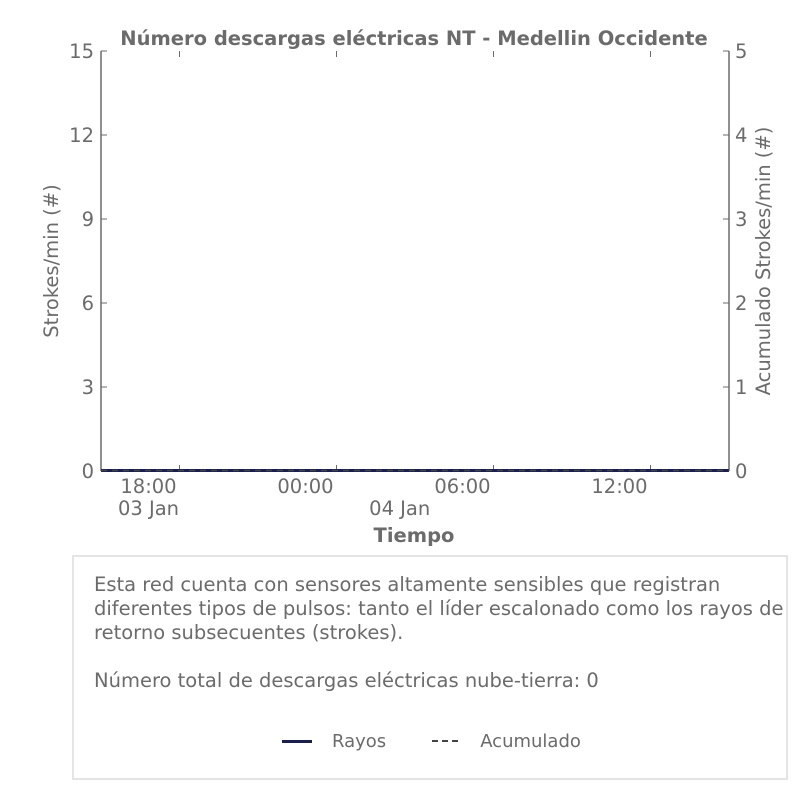 The image size is (806, 806). What do you see at coordinates (763, 261) in the screenshot?
I see `y-axis-label-right: Acumulado Strokes/min (#)` at bounding box center [763, 261].